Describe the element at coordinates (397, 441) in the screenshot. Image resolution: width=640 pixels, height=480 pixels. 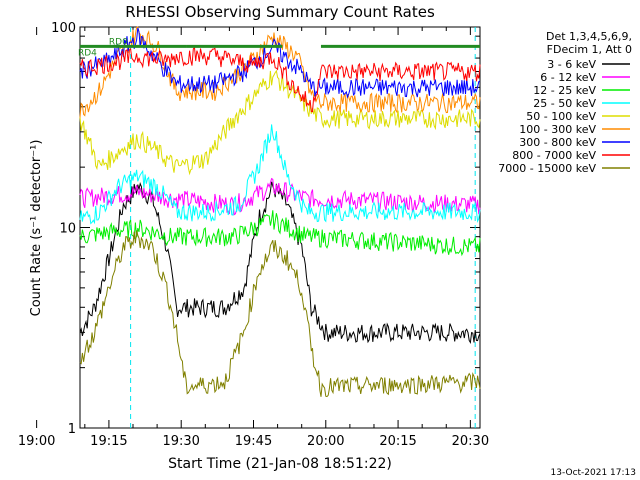
I see `x-tick-label: 20:15` at that location.